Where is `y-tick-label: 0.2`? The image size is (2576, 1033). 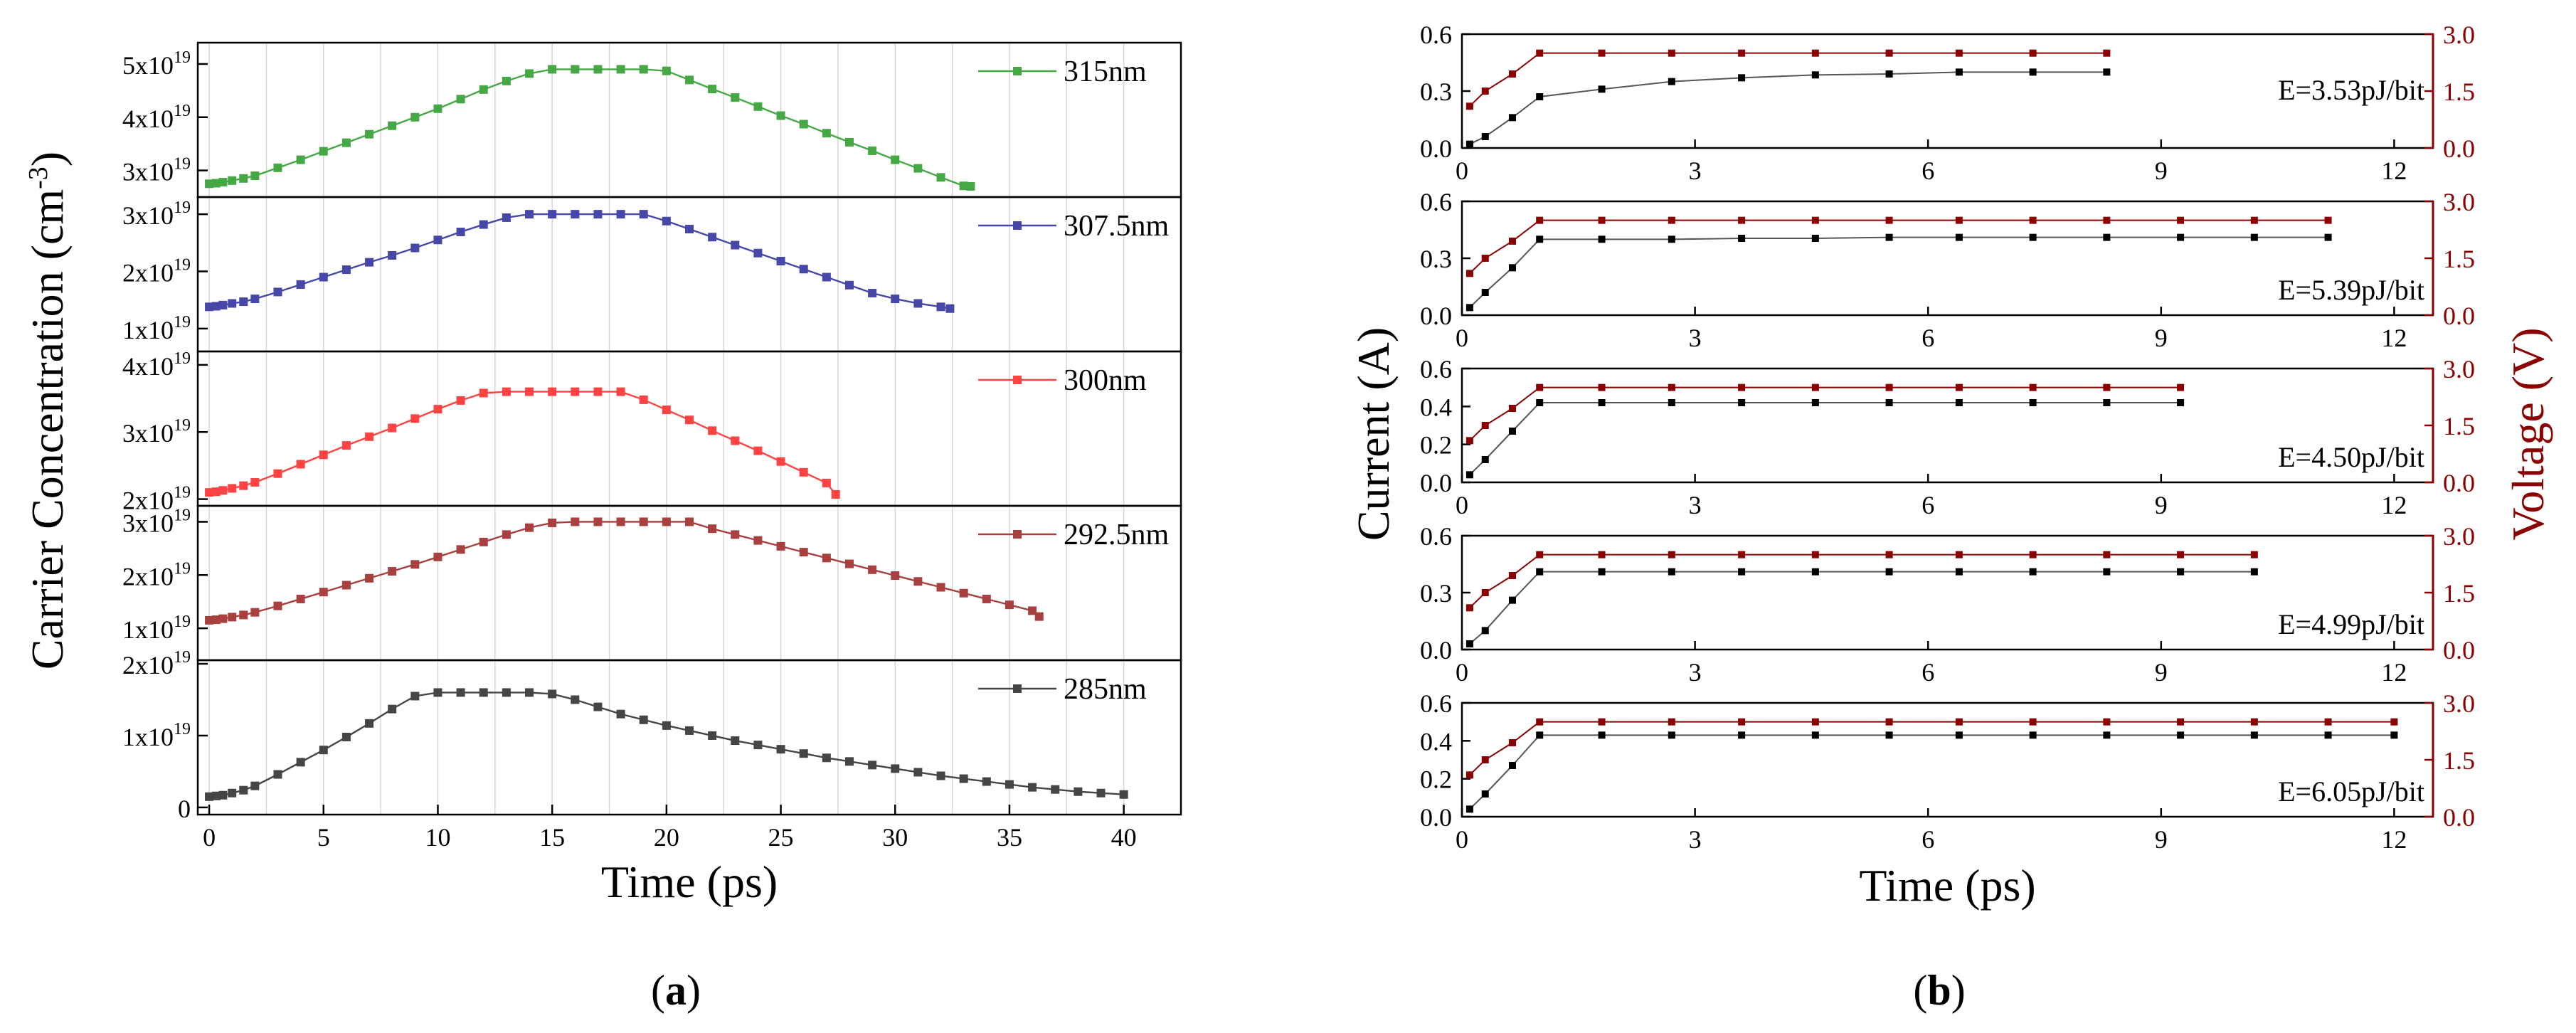
y-tick-label: 0.2 is located at coordinates (1436, 445).